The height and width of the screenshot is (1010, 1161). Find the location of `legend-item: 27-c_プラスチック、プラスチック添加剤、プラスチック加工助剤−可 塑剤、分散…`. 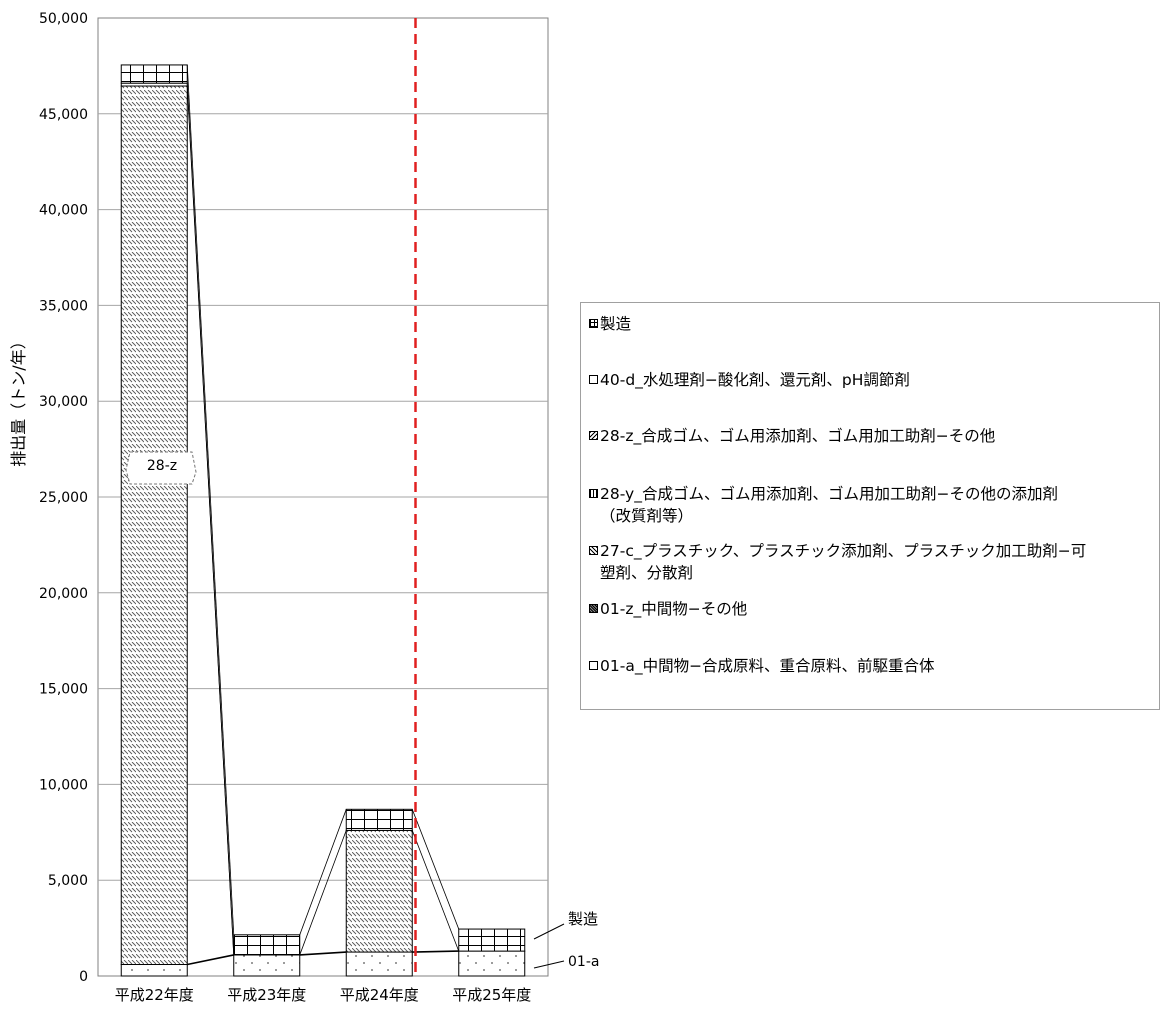

legend-item: 27-c_プラスチック、プラスチック添加剤、プラスチック加工助剤−可 塑剤、分散… is located at coordinates (869, 562).